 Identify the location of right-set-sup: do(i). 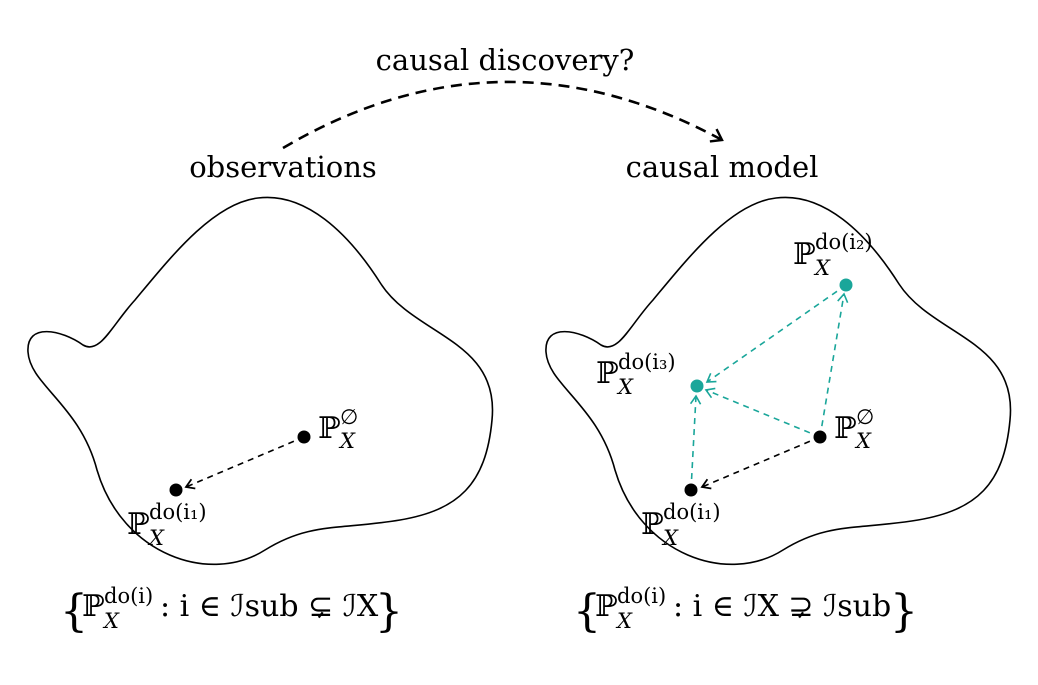
(641, 596).